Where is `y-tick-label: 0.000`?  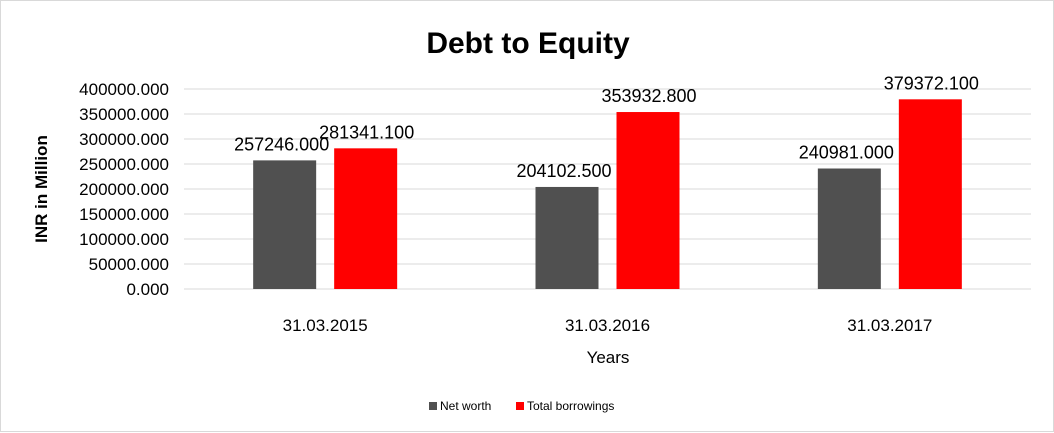 y-tick-label: 0.000 is located at coordinates (147, 289).